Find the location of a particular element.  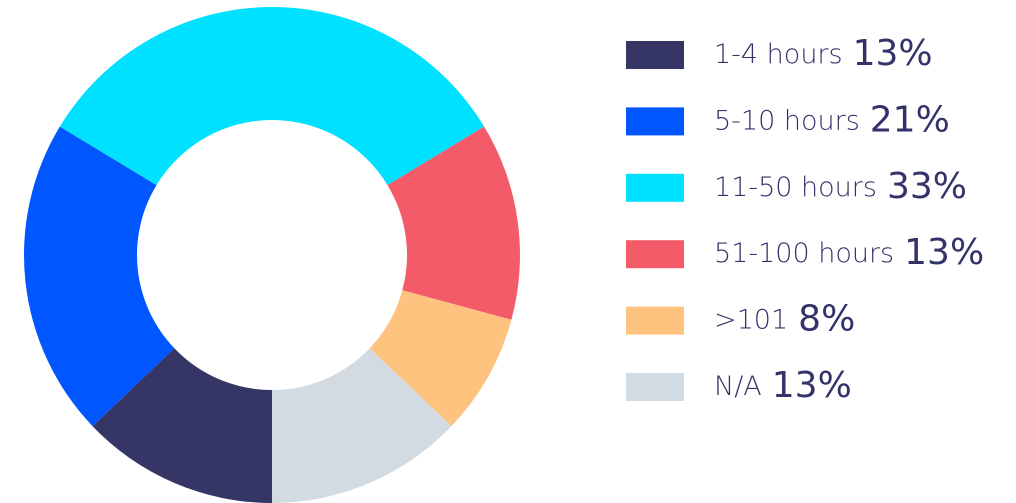

legend-entry: 51-100 hours 13% is located at coordinates (849, 252).